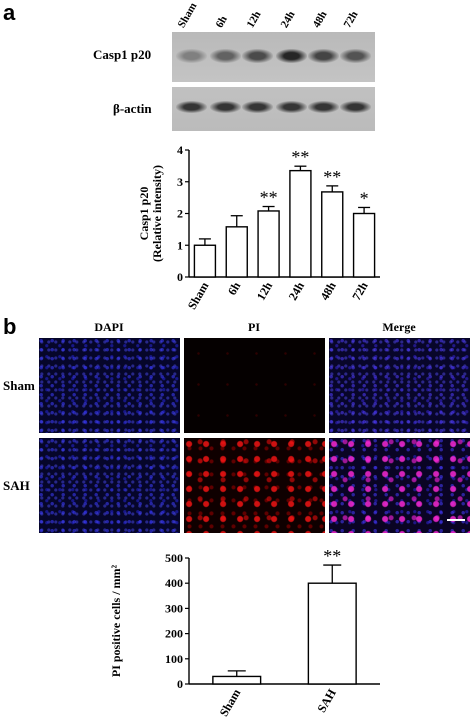 Image resolution: width=472 pixels, height=719 pixels. Describe the element at coordinates (351, 19) in the screenshot. I see `blot-lane-label-72h: 72h` at that location.